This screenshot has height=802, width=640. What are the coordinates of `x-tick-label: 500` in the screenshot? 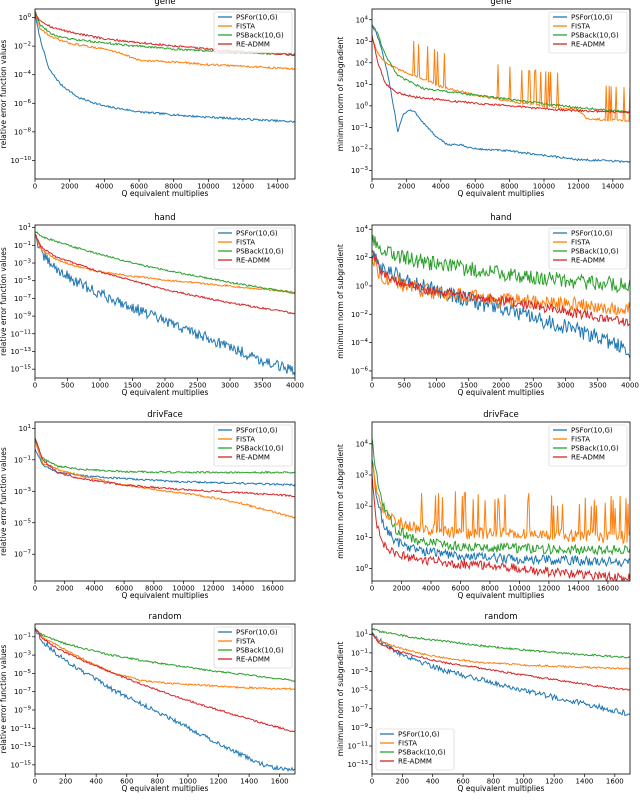 It's located at (67, 386).